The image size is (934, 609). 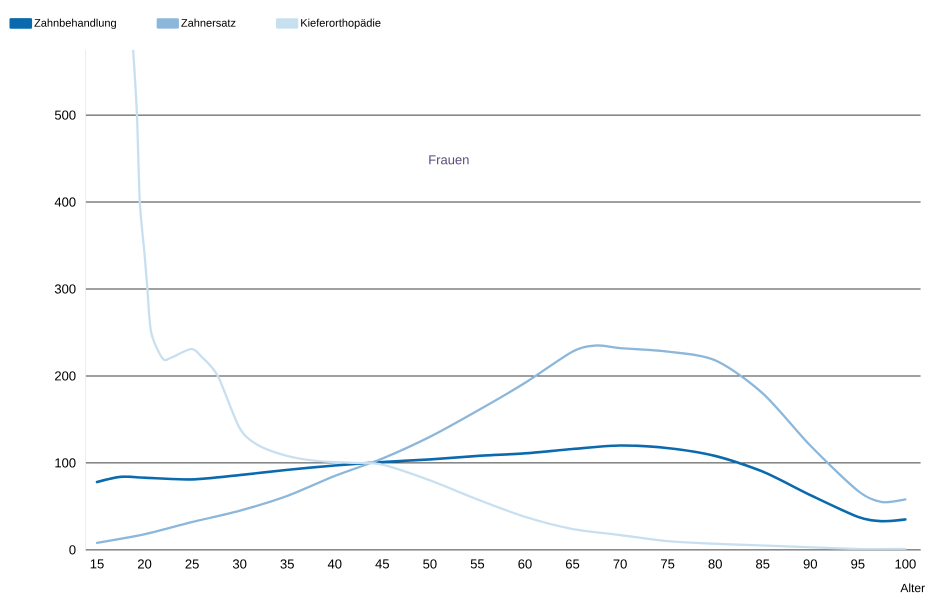 What do you see at coordinates (620, 564) in the screenshot?
I see `x-tick-label: 70` at bounding box center [620, 564].